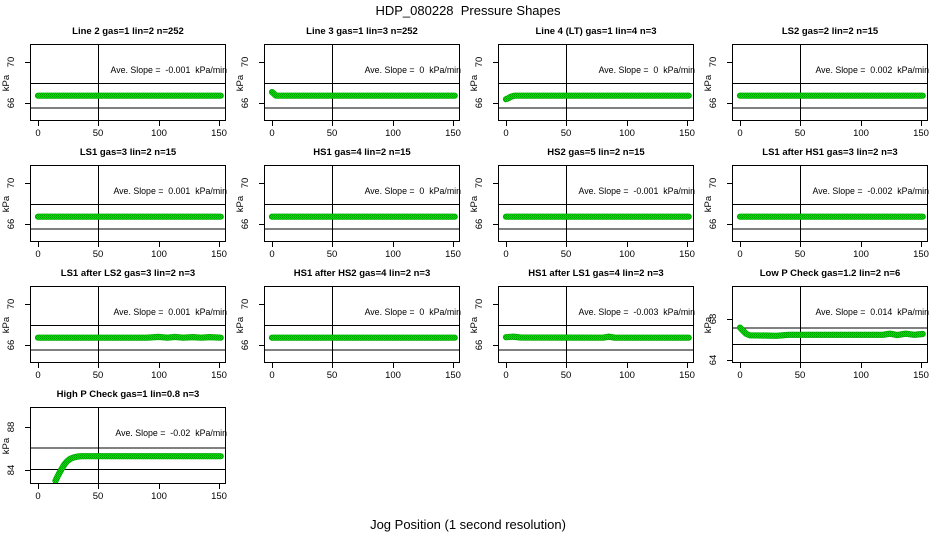  What do you see at coordinates (597, 97) in the screenshot?
I see `pressure-trace` at bounding box center [597, 97].